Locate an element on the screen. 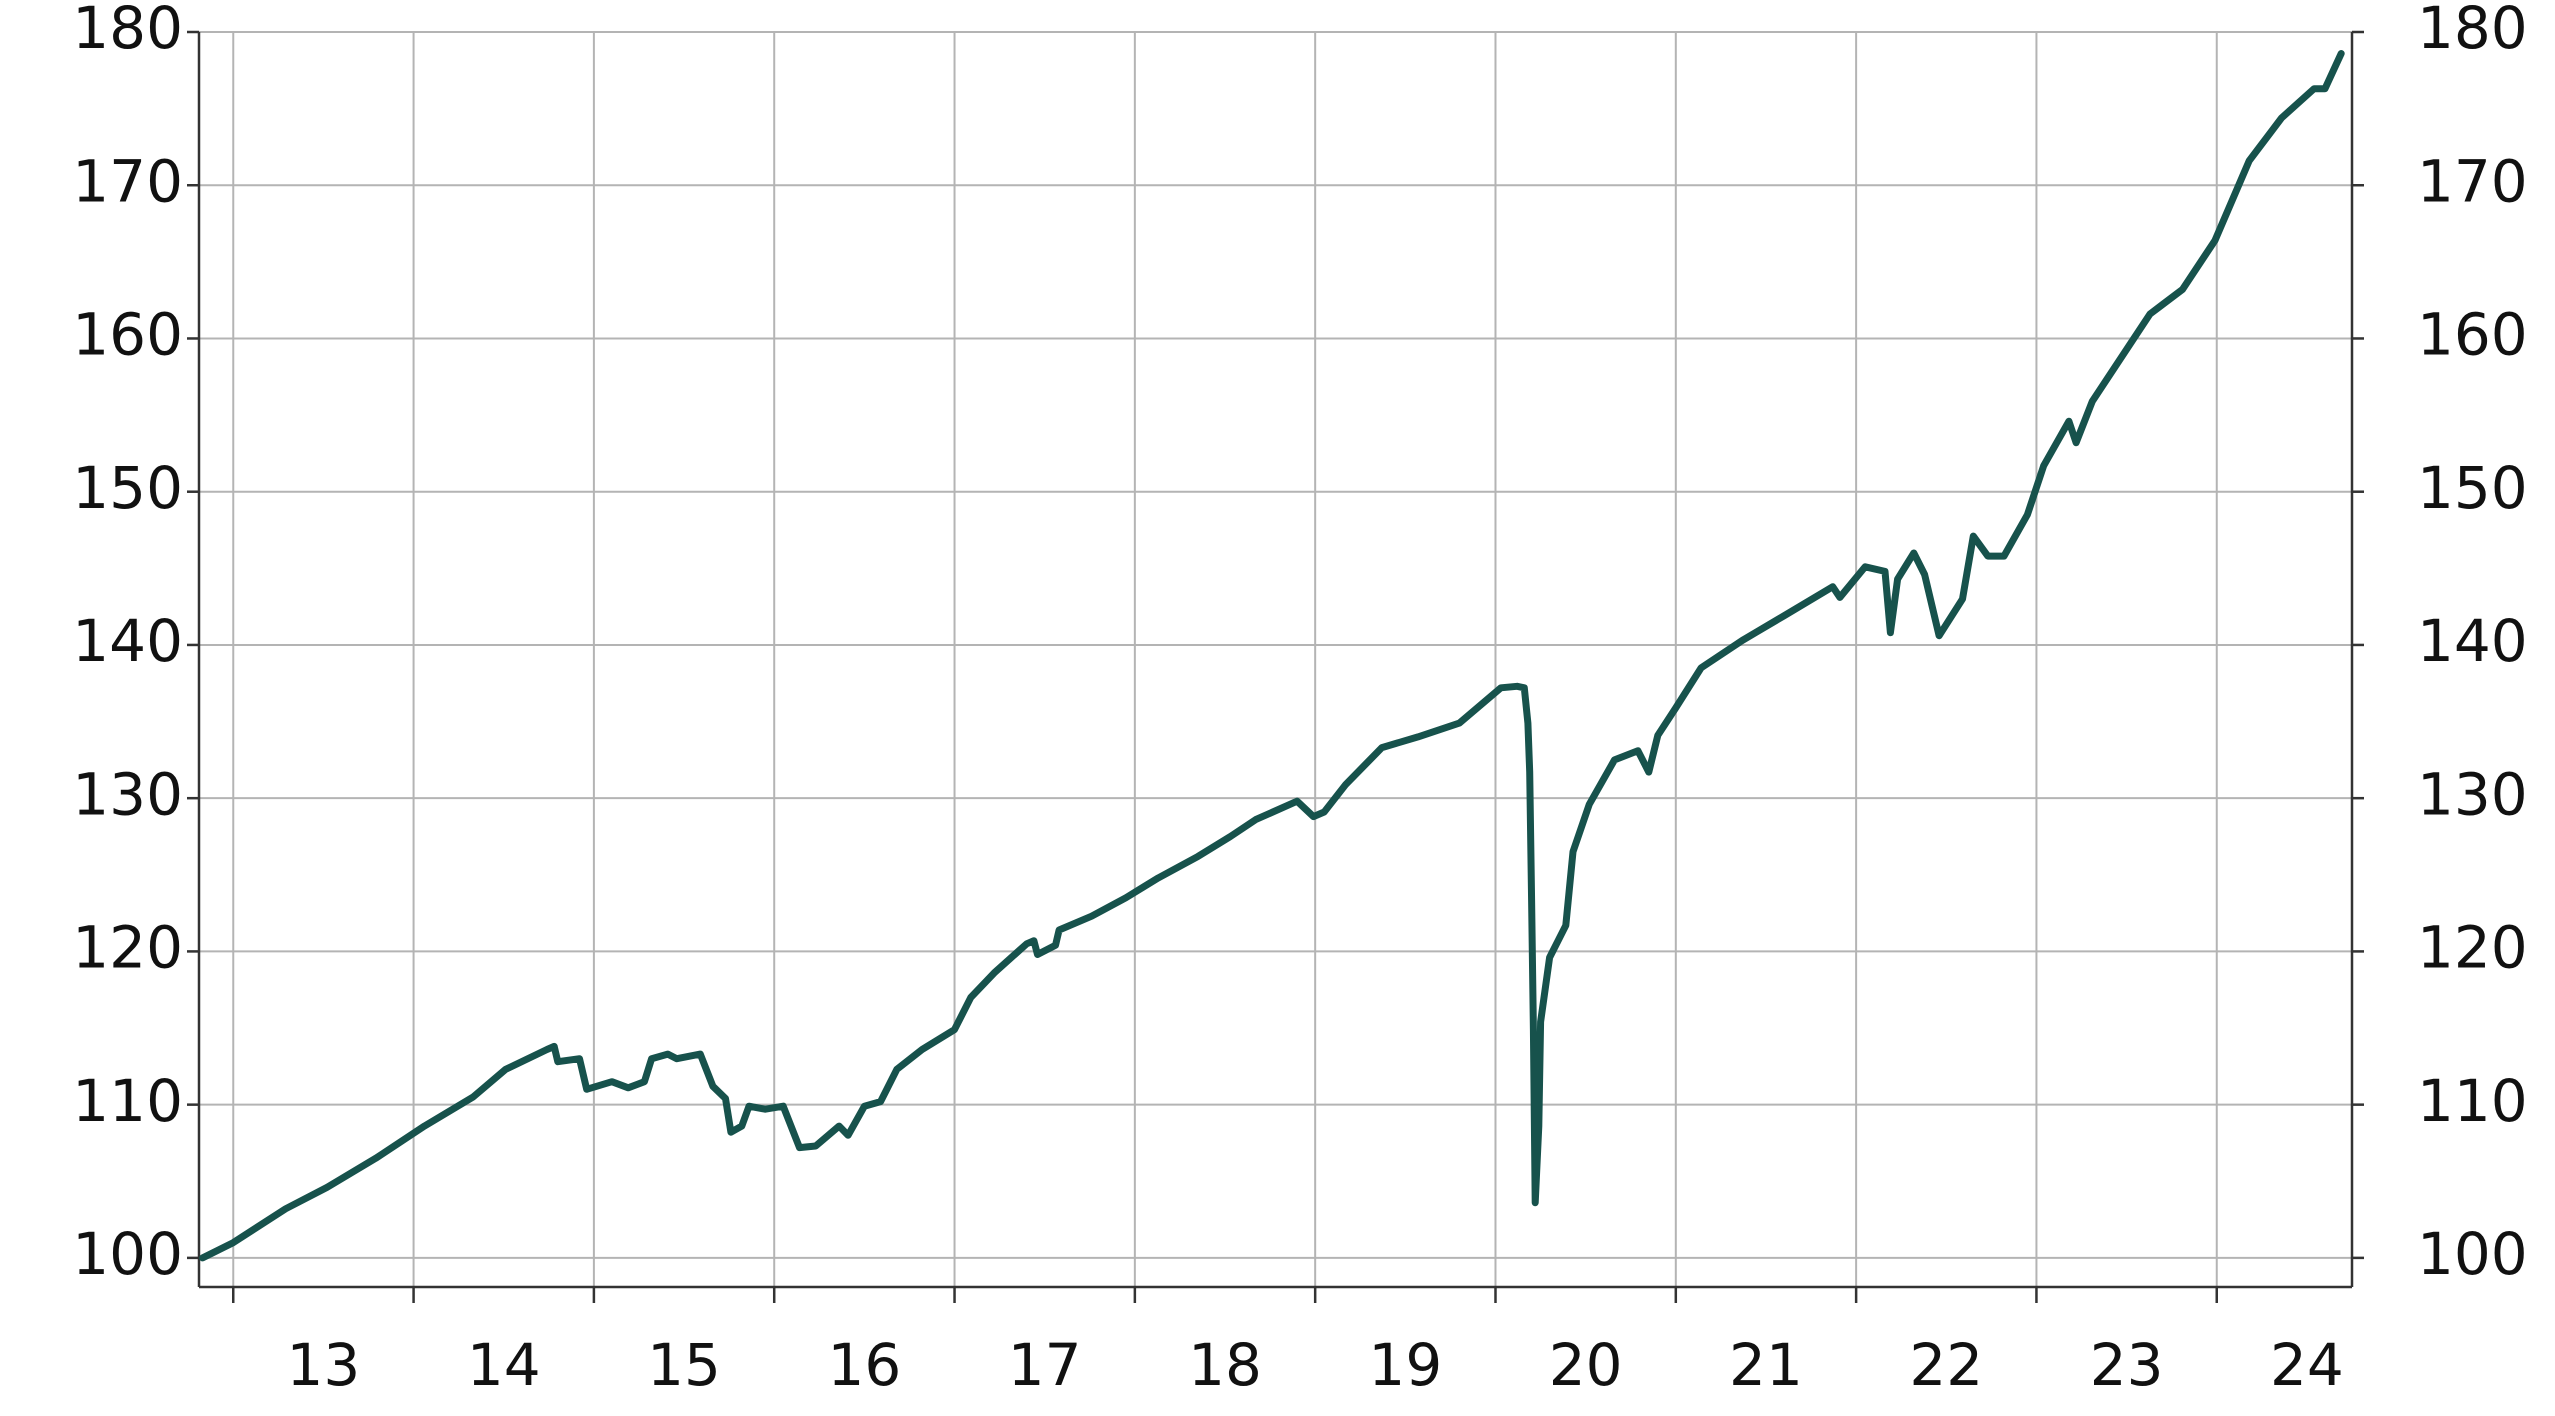  y2-tick-label: 180 is located at coordinates (2472, 31).